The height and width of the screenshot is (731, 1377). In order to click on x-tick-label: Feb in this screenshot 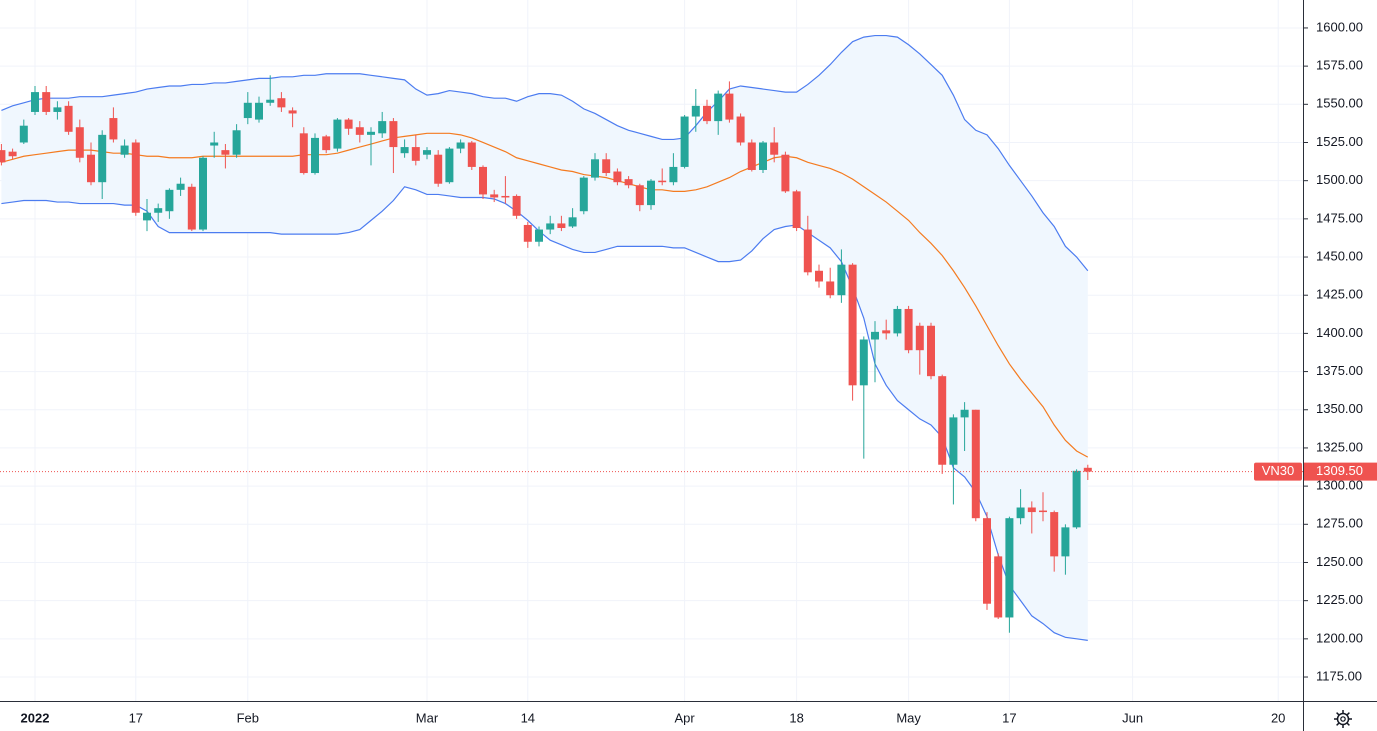, I will do `click(248, 717)`.